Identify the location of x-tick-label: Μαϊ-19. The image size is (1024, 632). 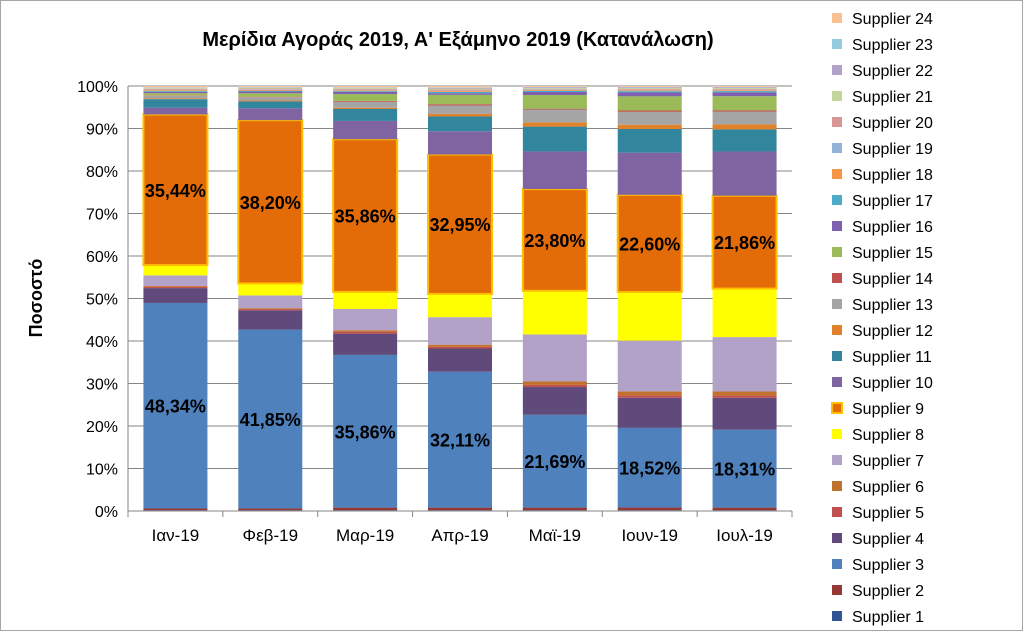
(555, 535).